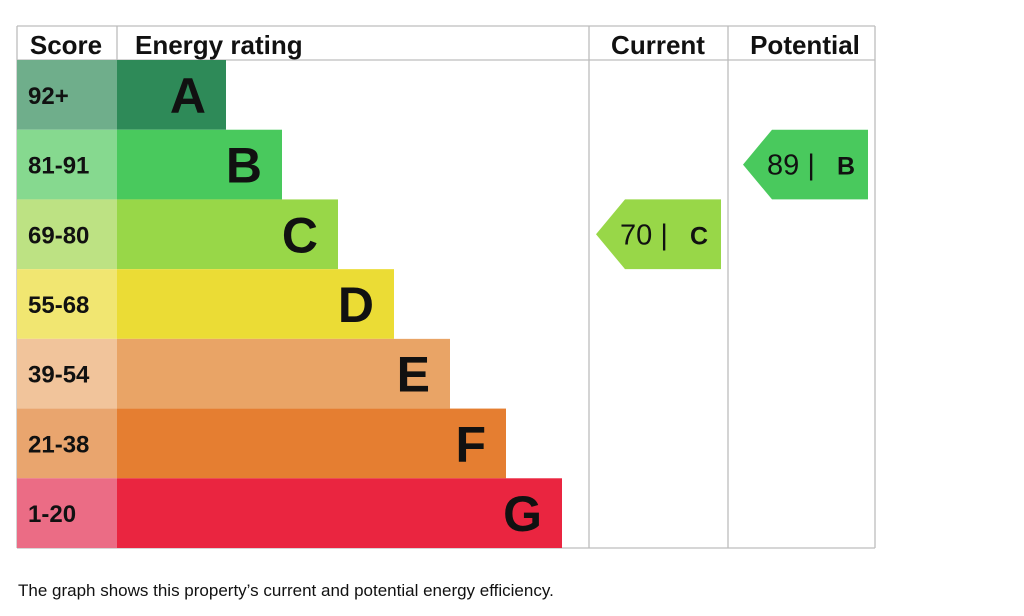 The image size is (1024, 616). What do you see at coordinates (52, 514) in the screenshot?
I see `score-range-g: 1-20` at bounding box center [52, 514].